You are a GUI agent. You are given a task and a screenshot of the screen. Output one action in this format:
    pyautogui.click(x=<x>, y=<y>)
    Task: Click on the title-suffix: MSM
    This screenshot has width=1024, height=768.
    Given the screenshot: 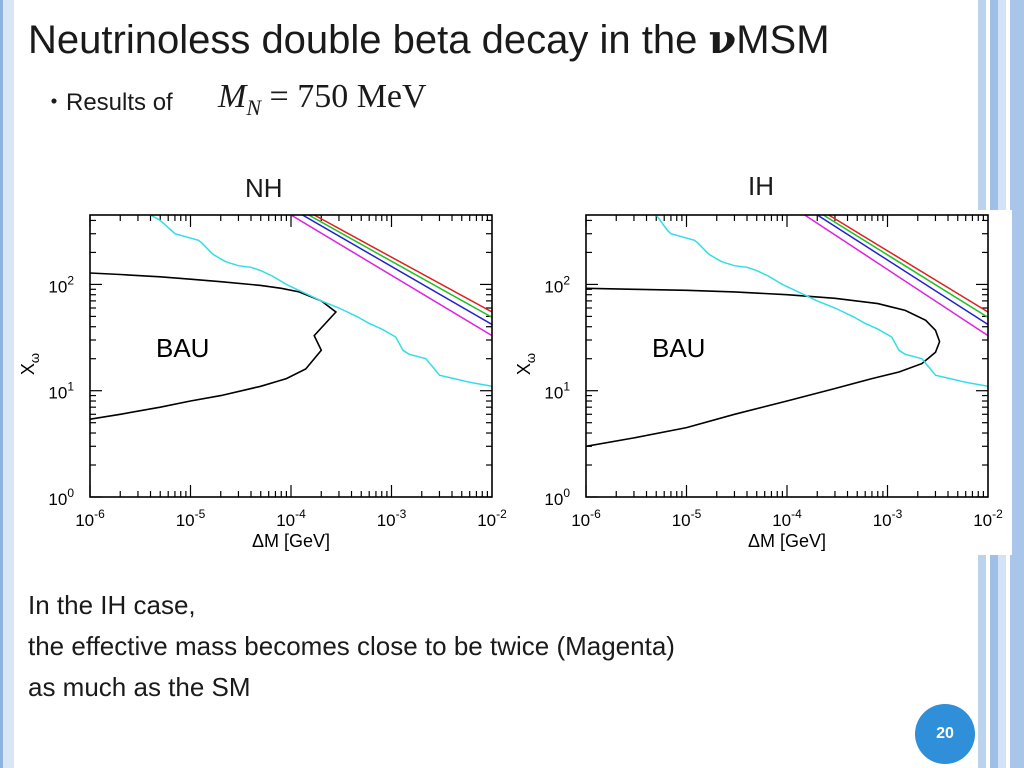 What is the action you would take?
    pyautogui.click(x=783, y=40)
    